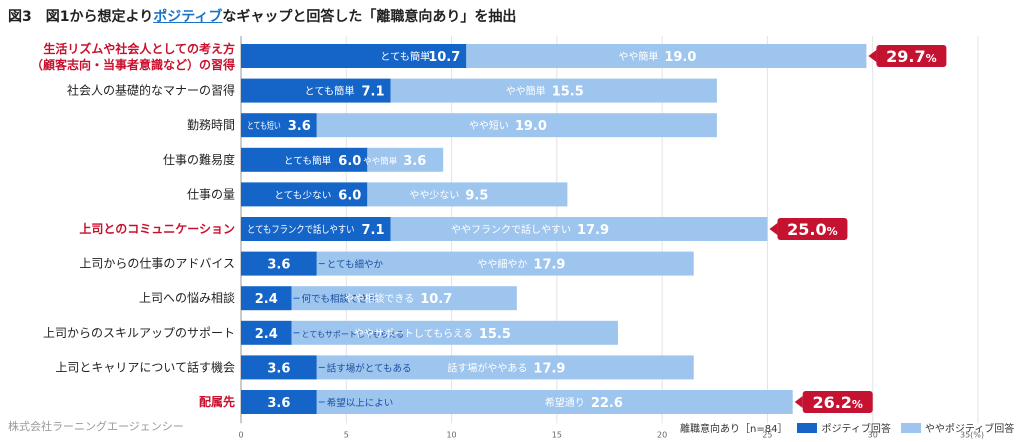 The width and height of the screenshot is (1020, 442). Describe the element at coordinates (831, 402) in the screenshot. I see `total-badge-number: 26.2` at that location.